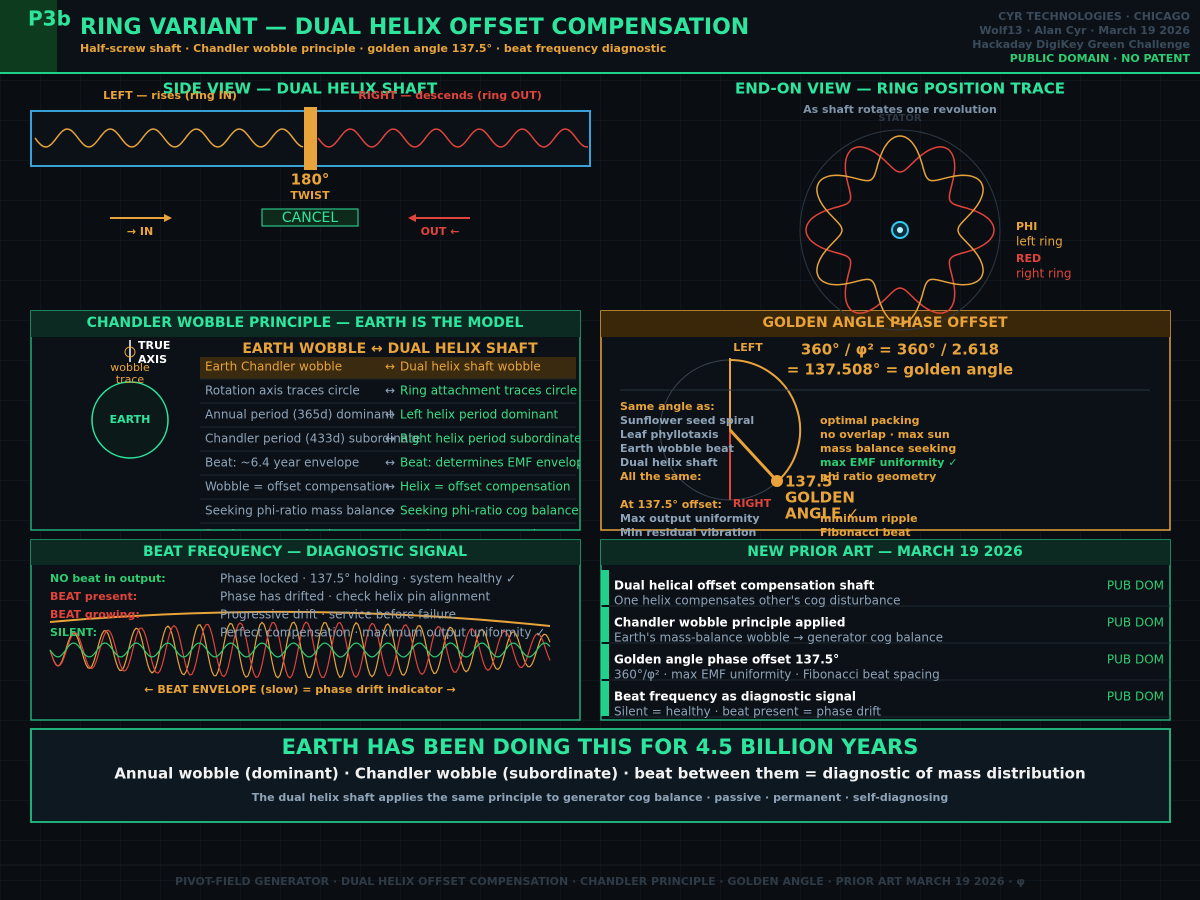 Image resolution: width=1200 pixels, height=900 pixels. Describe the element at coordinates (390, 349) in the screenshot. I see `table-header: EARTH WOBBLE ↔ DUAL HELIX SHAFT` at that location.